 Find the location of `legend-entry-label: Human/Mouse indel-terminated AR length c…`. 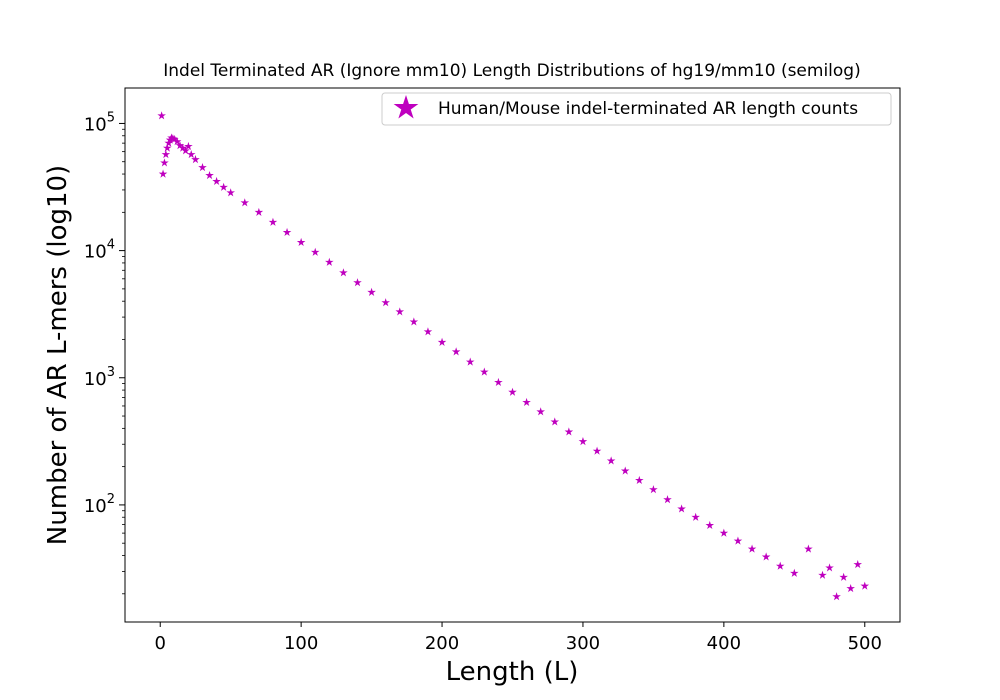

legend-entry-label: Human/Mouse indel-terminated AR length c… is located at coordinates (648, 109).